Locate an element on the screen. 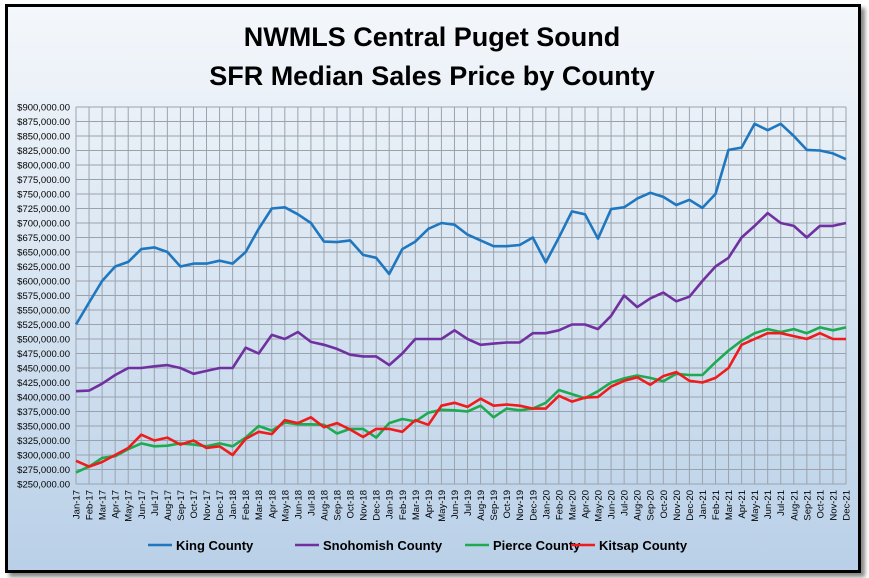 This screenshot has width=869, height=578. x-tick-label: Nov-18 is located at coordinates (364, 505).